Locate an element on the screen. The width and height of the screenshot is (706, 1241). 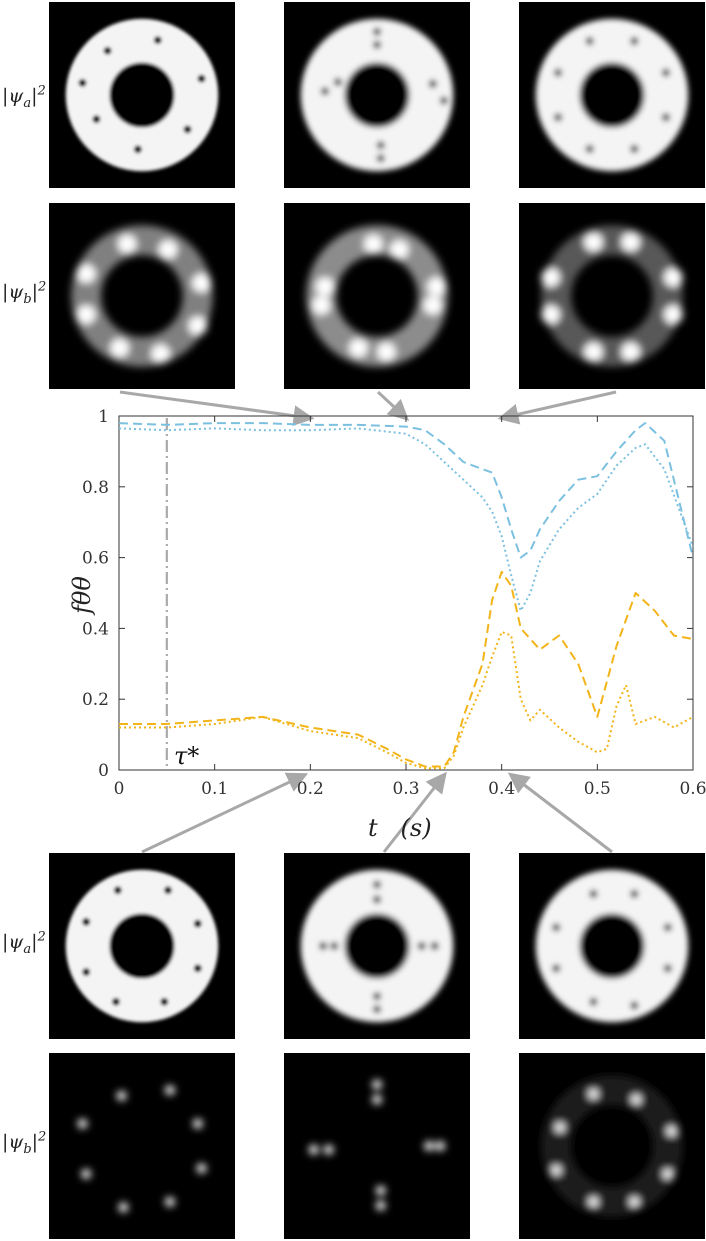
series-line-blue-dotted is located at coordinates (406, 519).